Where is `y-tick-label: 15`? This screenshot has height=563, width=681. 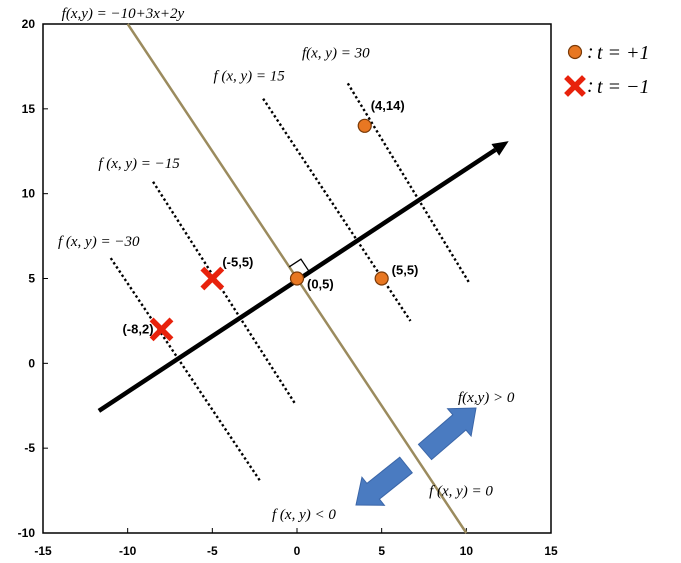 y-tick-label: 15 is located at coordinates (29, 109).